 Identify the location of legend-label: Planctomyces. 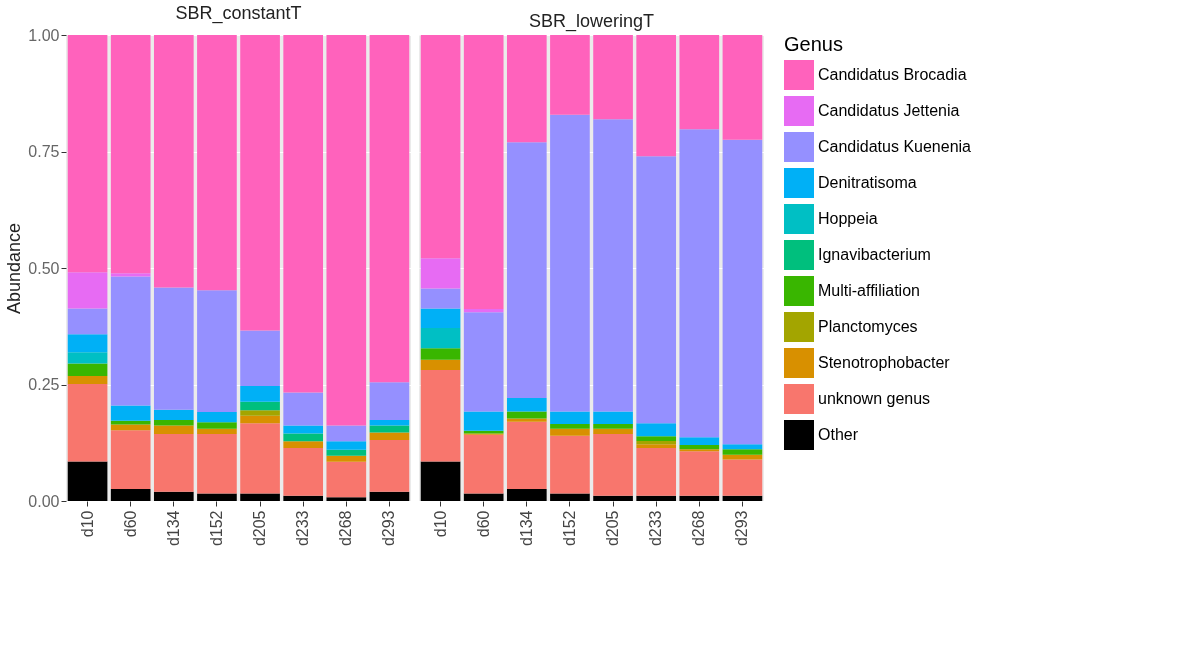
(868, 326).